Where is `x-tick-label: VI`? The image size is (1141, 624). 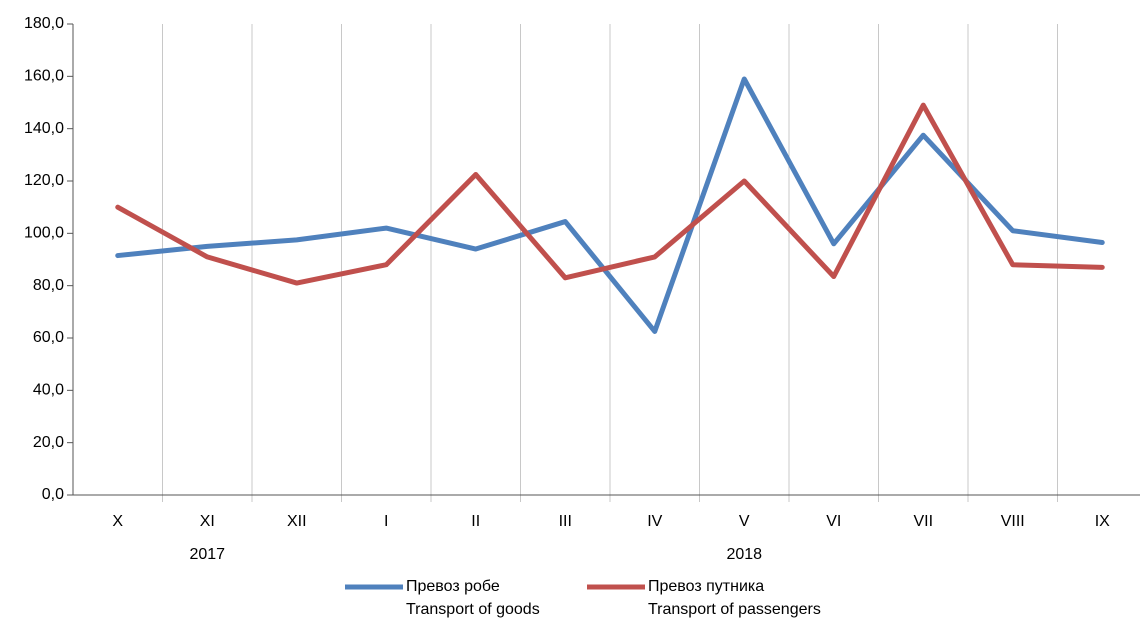
x-tick-label: VI is located at coordinates (833, 521).